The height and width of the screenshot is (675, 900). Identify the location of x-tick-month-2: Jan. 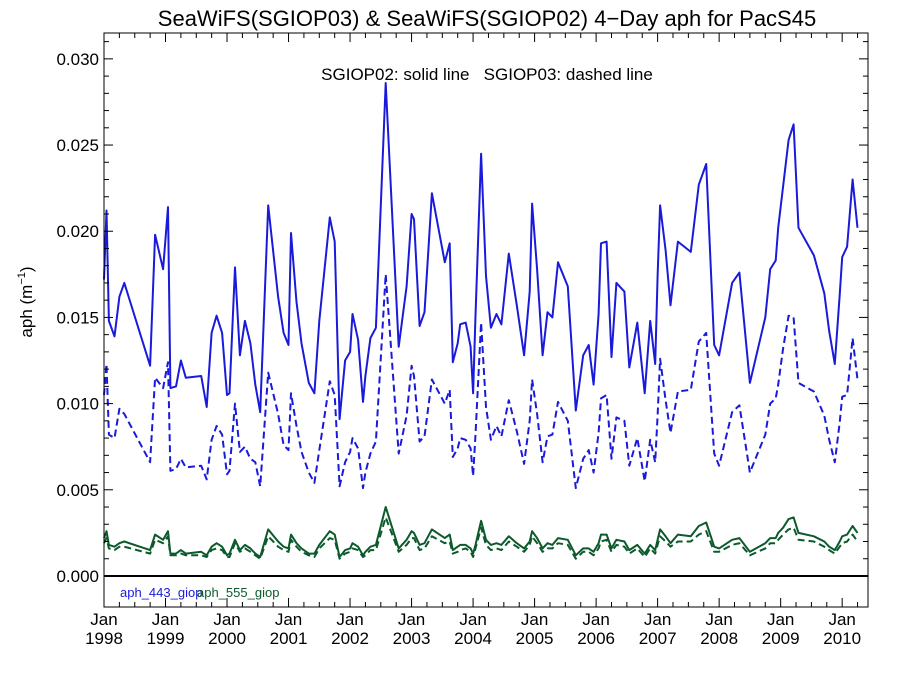
(226, 619).